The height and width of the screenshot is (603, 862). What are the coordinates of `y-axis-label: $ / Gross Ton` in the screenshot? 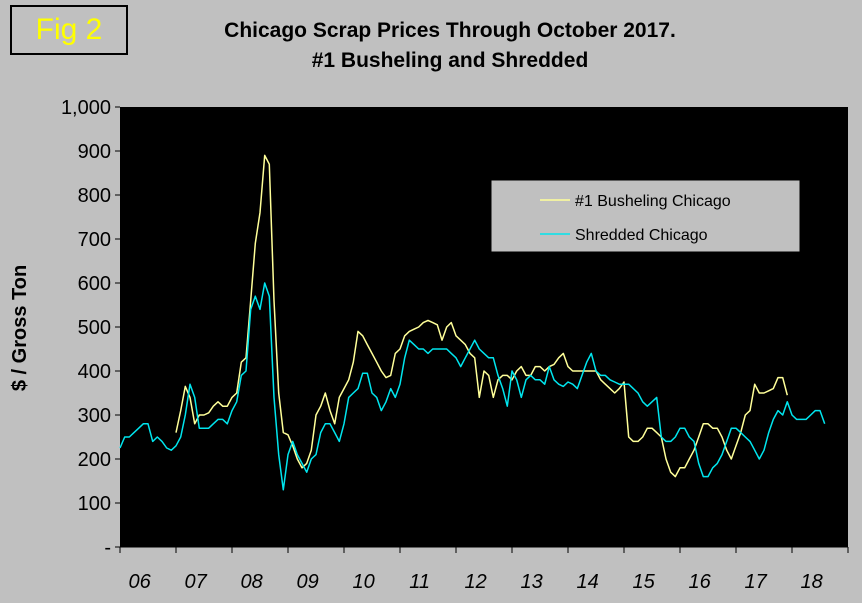 It's located at (20, 328).